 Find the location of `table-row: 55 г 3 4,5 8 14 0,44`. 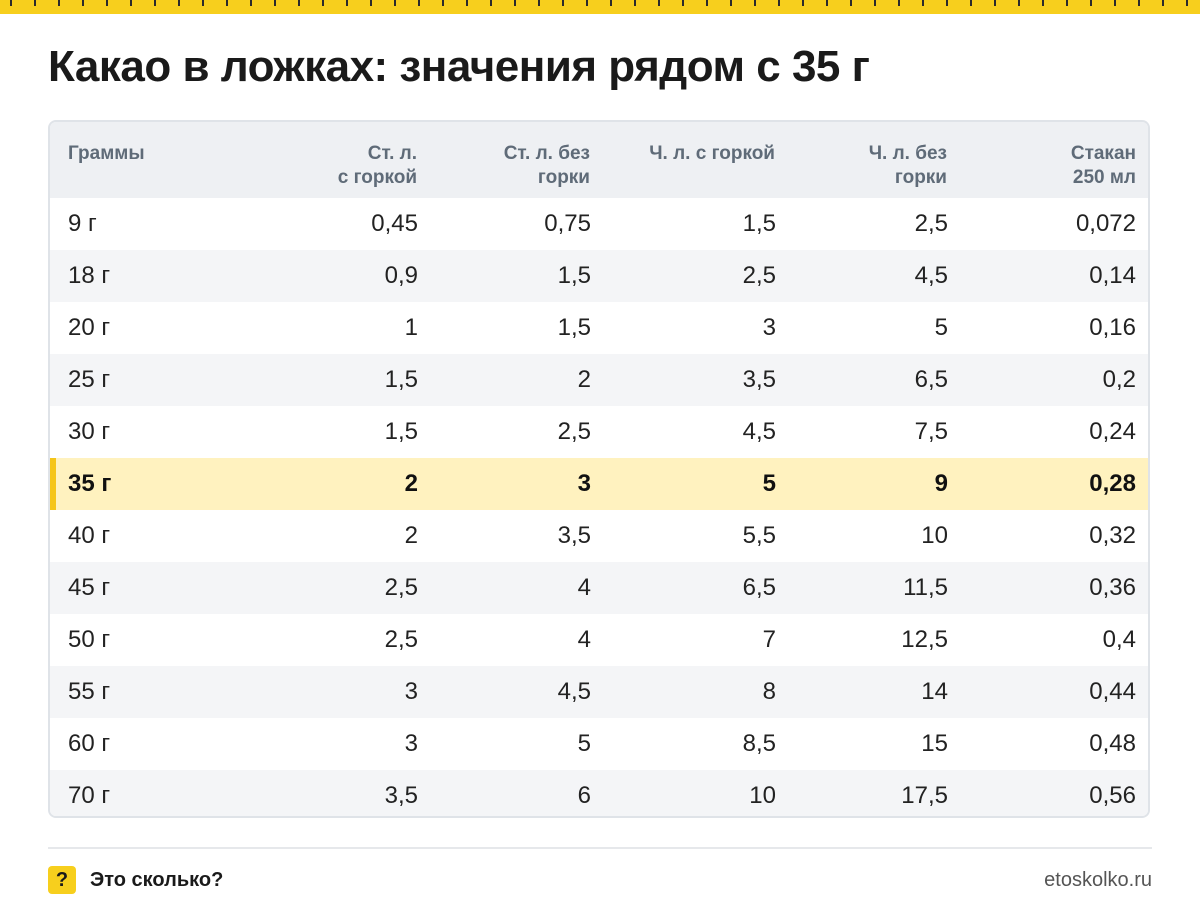

table-row: 55 г 3 4,5 8 14 0,44 is located at coordinates (599, 692).